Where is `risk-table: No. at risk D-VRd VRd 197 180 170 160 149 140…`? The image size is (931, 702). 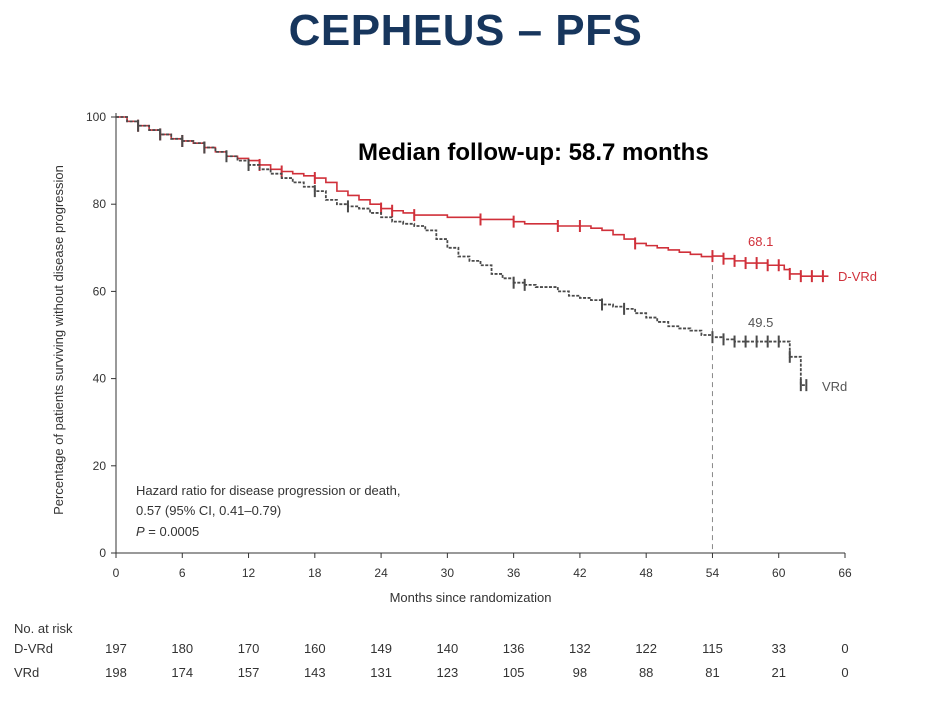 risk-table: No. at risk D-VRd VRd 197 180 170 160 149 140… is located at coordinates (431, 650).